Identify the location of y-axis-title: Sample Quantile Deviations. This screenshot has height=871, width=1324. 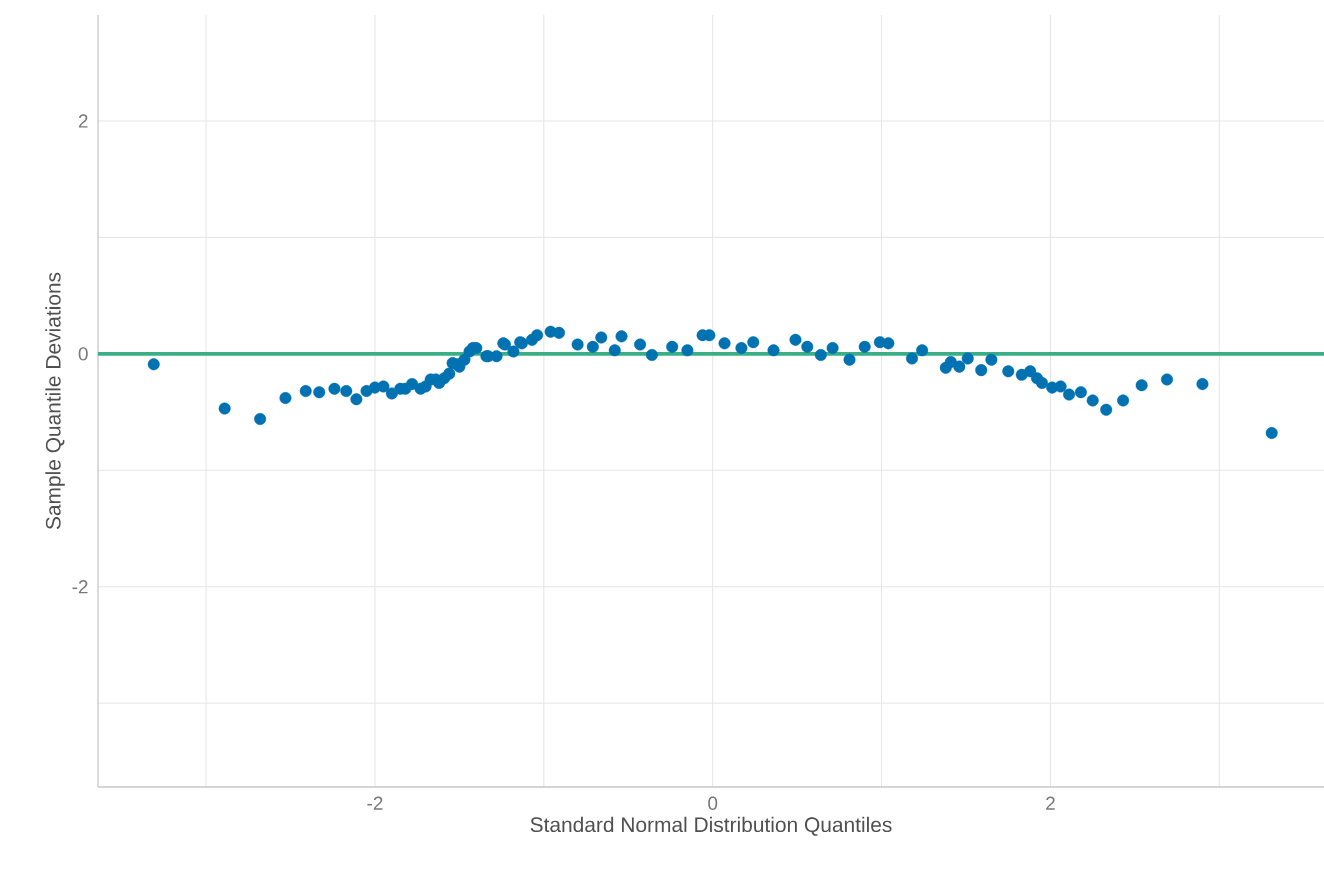
(55, 401).